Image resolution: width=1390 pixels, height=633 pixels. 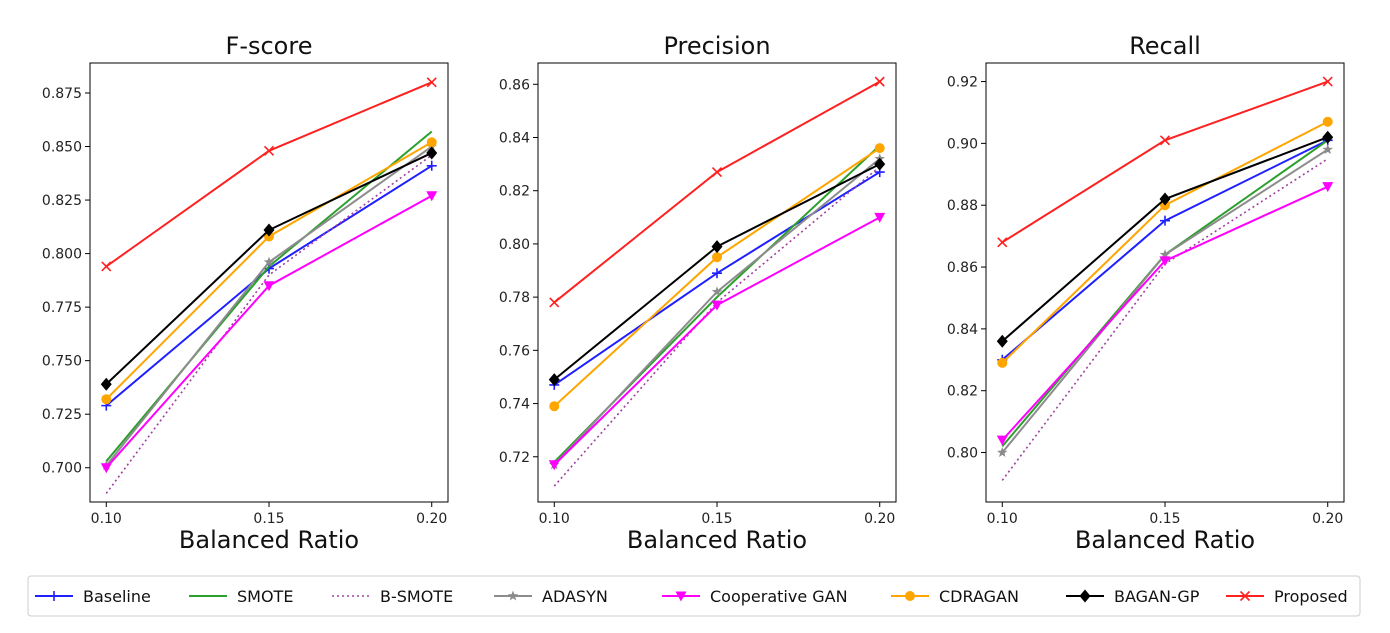 I want to click on f-score-x-tick-label: 0.10, so click(x=106, y=519).